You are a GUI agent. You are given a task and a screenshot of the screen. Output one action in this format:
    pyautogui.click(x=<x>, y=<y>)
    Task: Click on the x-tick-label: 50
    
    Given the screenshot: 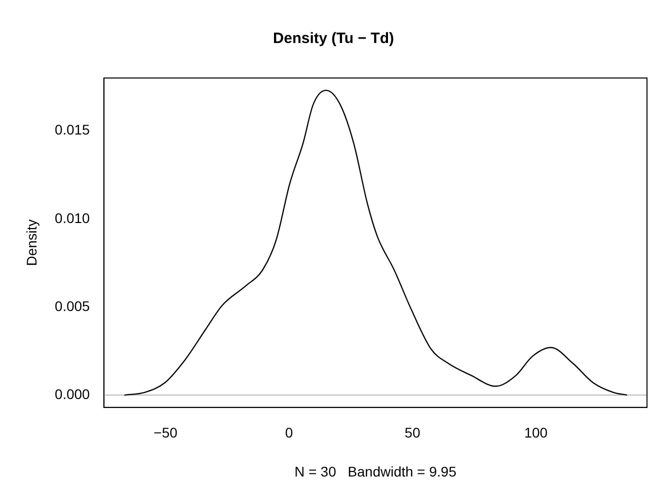 What is the action you would take?
    pyautogui.click(x=412, y=432)
    